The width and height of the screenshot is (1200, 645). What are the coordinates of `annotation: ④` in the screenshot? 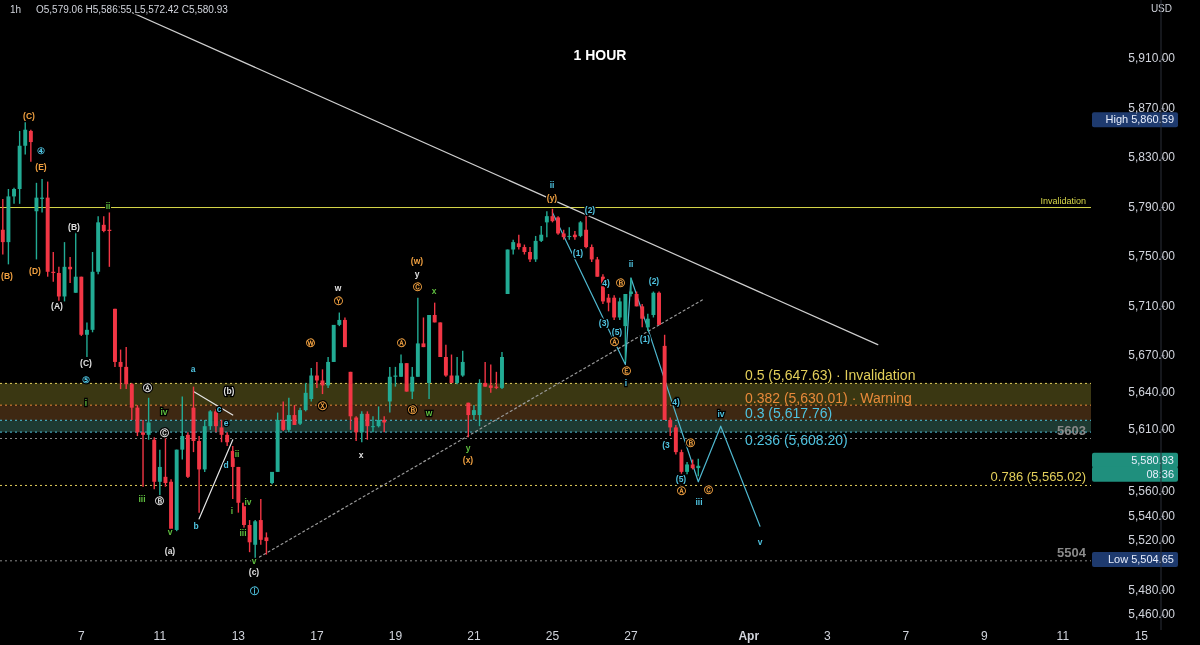 It's located at (41, 151).